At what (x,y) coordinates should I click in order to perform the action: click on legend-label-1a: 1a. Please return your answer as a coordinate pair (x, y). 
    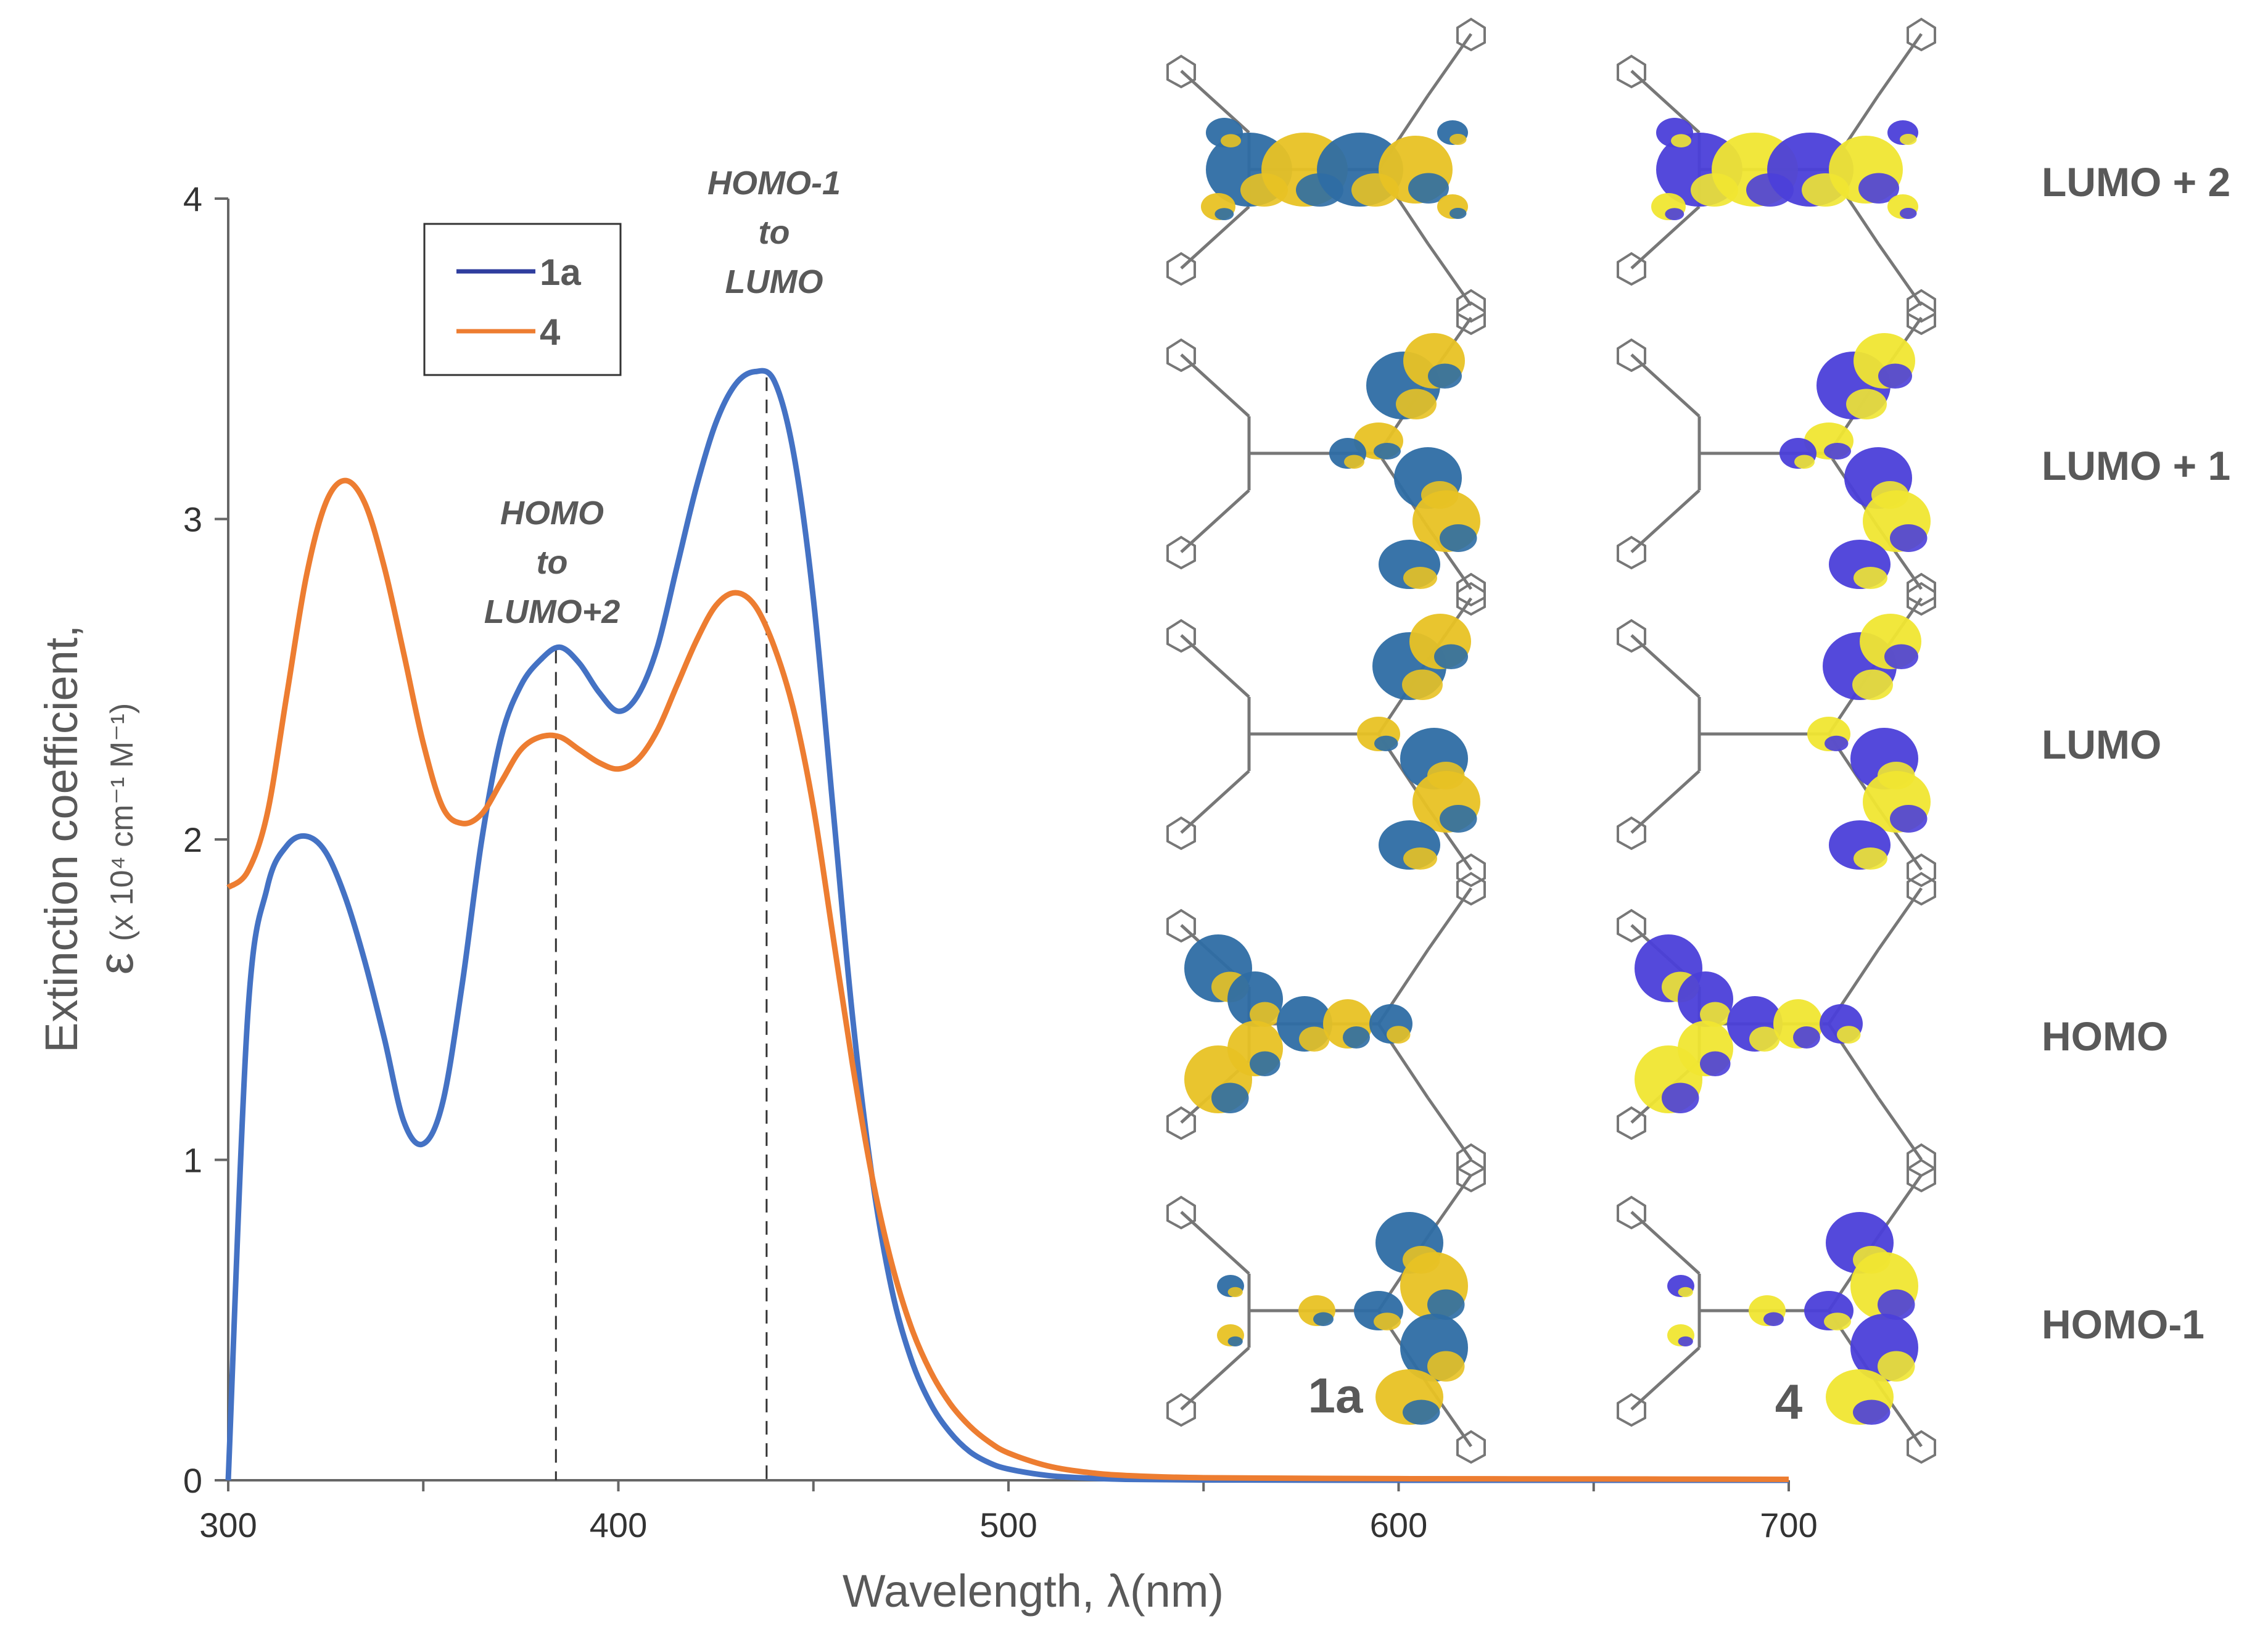
    Looking at the image, I should click on (560, 272).